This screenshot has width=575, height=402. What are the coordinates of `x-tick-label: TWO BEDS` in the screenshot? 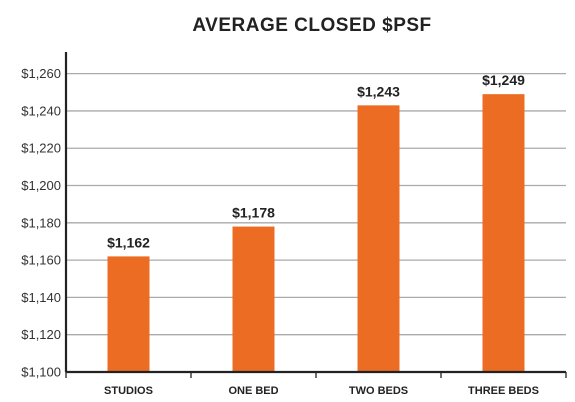 It's located at (378, 391).